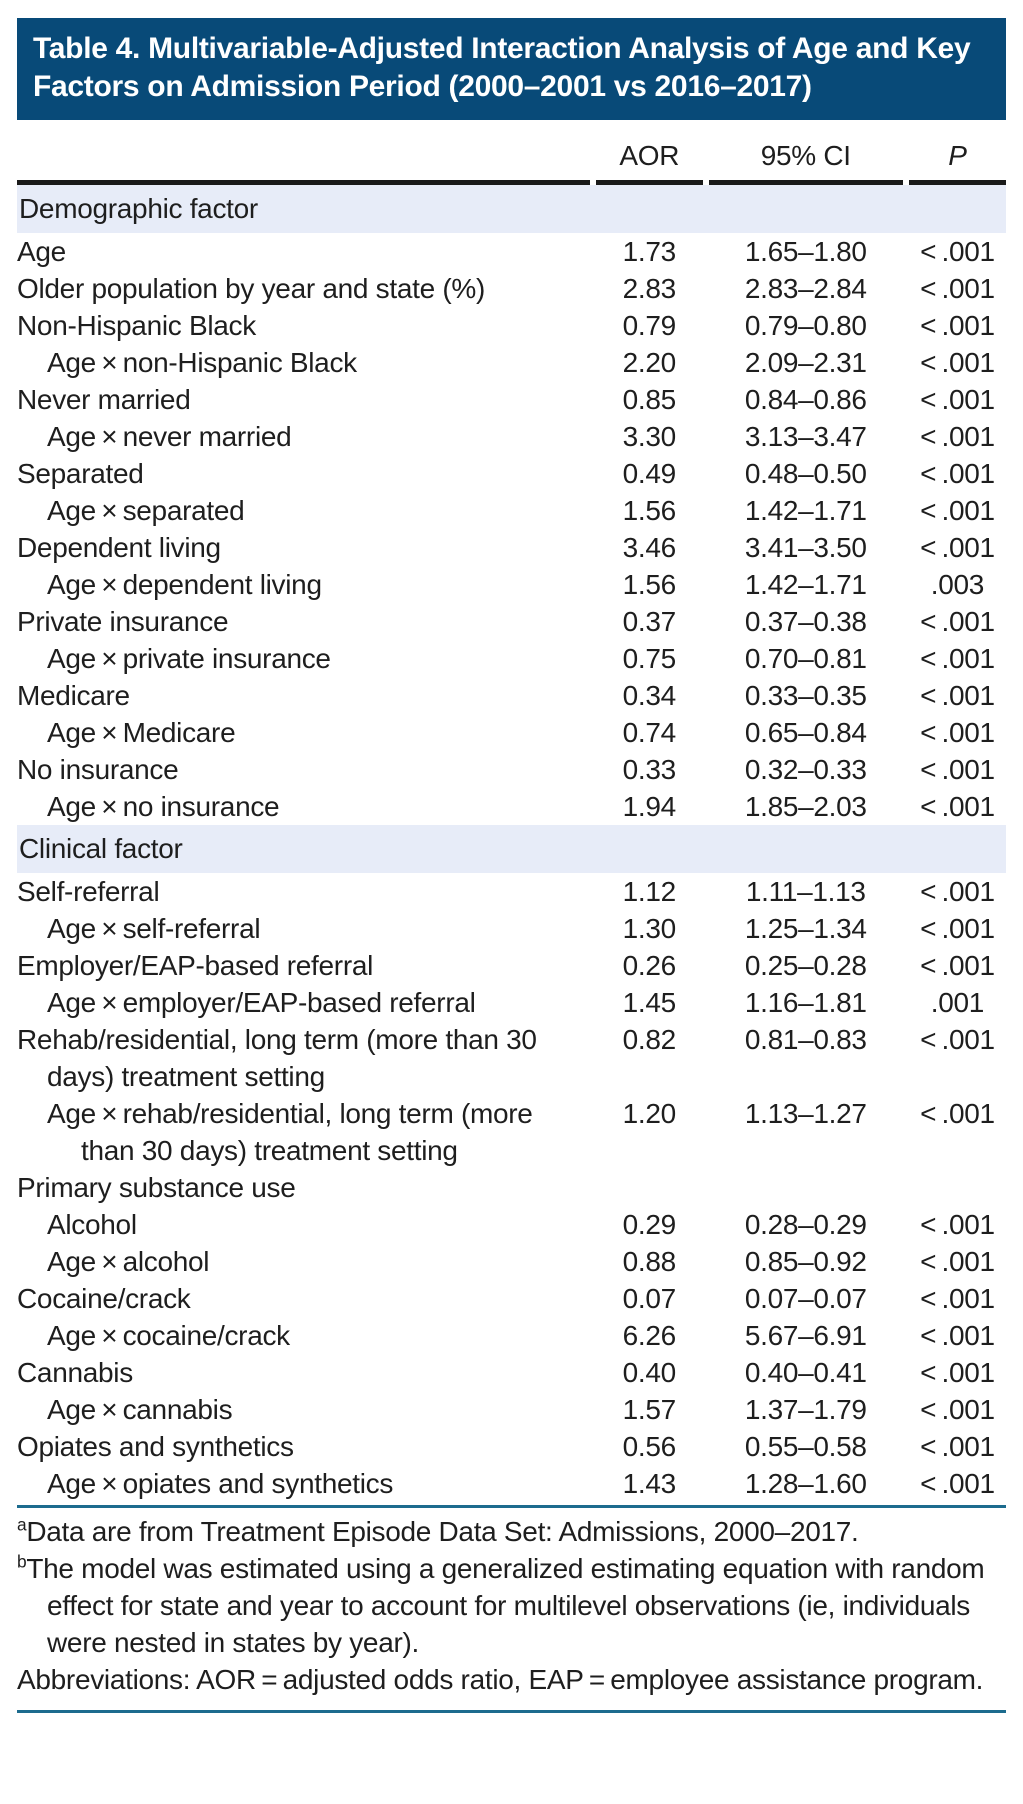 The width and height of the screenshot is (1023, 1804). Describe the element at coordinates (104, 399) in the screenshot. I see `row-label: Never married` at that location.